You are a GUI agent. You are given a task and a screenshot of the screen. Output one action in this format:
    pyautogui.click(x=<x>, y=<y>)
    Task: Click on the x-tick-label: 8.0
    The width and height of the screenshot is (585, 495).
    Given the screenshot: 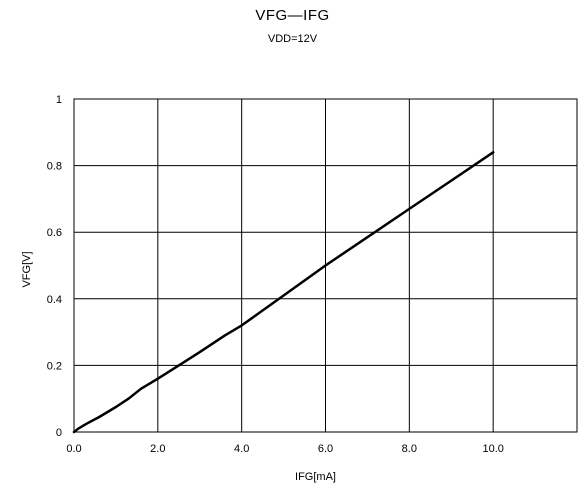 What is the action you would take?
    pyautogui.click(x=409, y=449)
    